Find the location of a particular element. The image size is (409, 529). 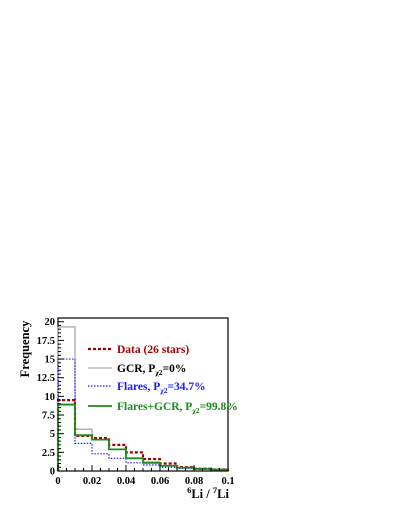

x-axis-title: 6Li / 7Li is located at coordinates (208, 493).